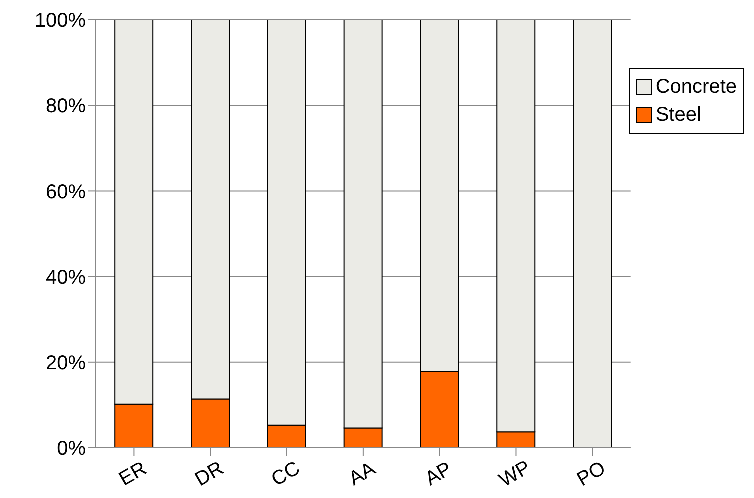  I want to click on y-tick-label: 20%, so click(66, 363).